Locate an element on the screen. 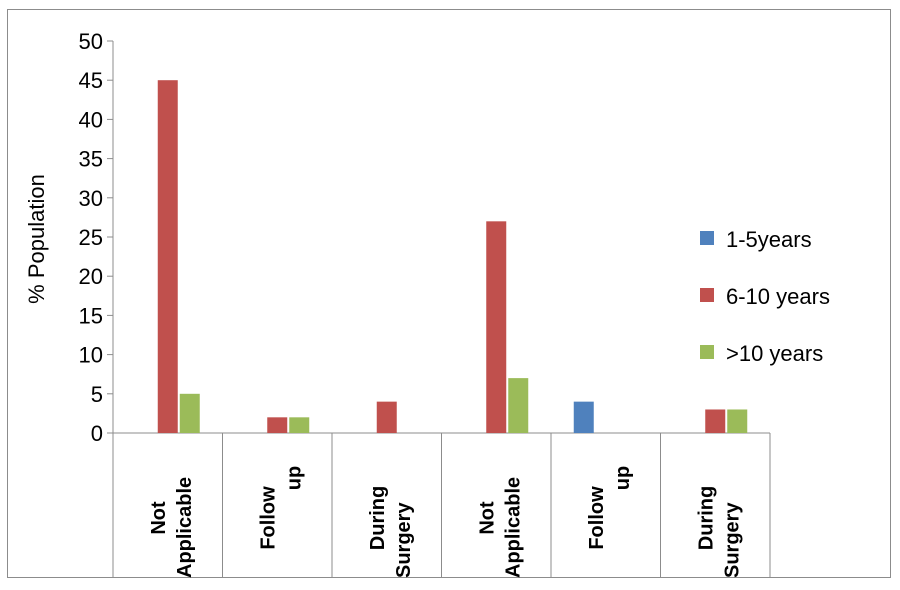  y-tick-label: 20 is located at coordinates (91, 276).